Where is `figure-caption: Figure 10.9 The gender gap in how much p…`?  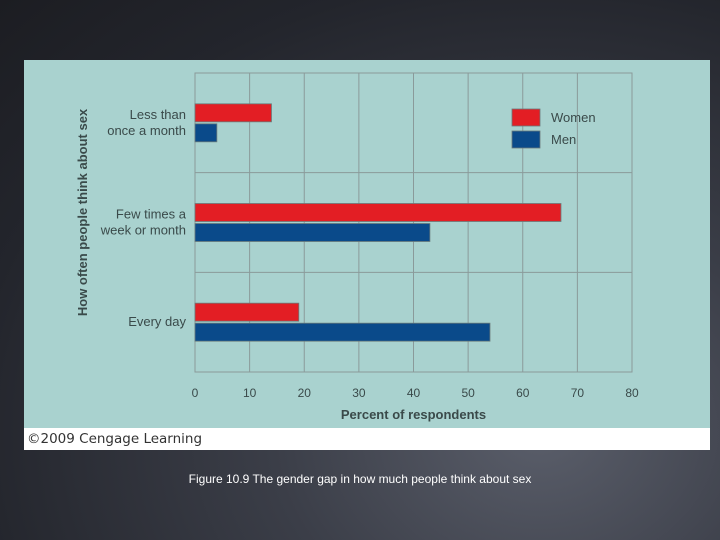 figure-caption: Figure 10.9 The gender gap in how much p… is located at coordinates (360, 479).